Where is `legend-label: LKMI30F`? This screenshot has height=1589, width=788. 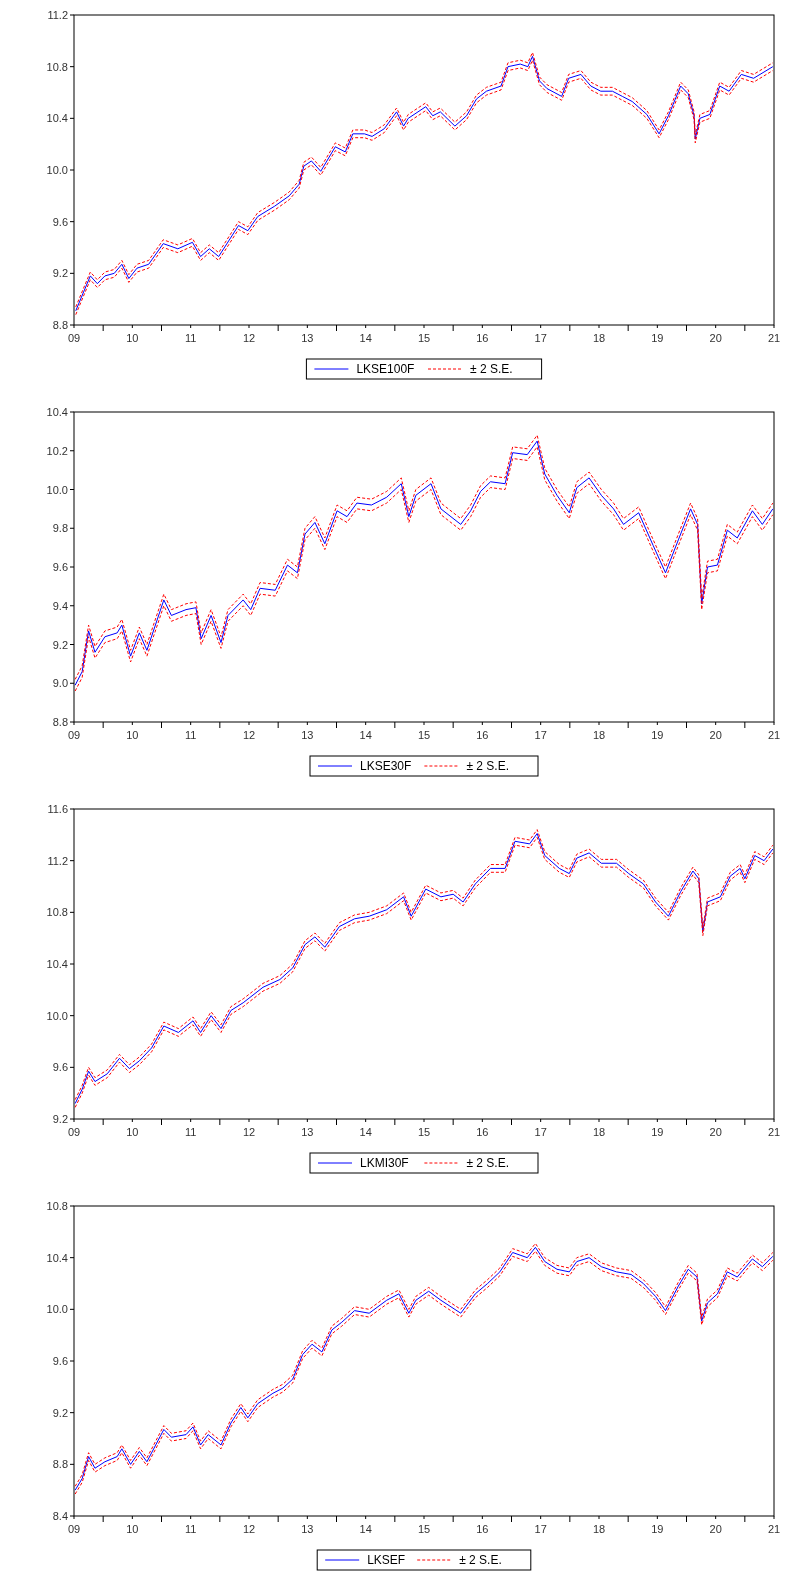
legend-label: LKMI30F is located at coordinates (384, 1163).